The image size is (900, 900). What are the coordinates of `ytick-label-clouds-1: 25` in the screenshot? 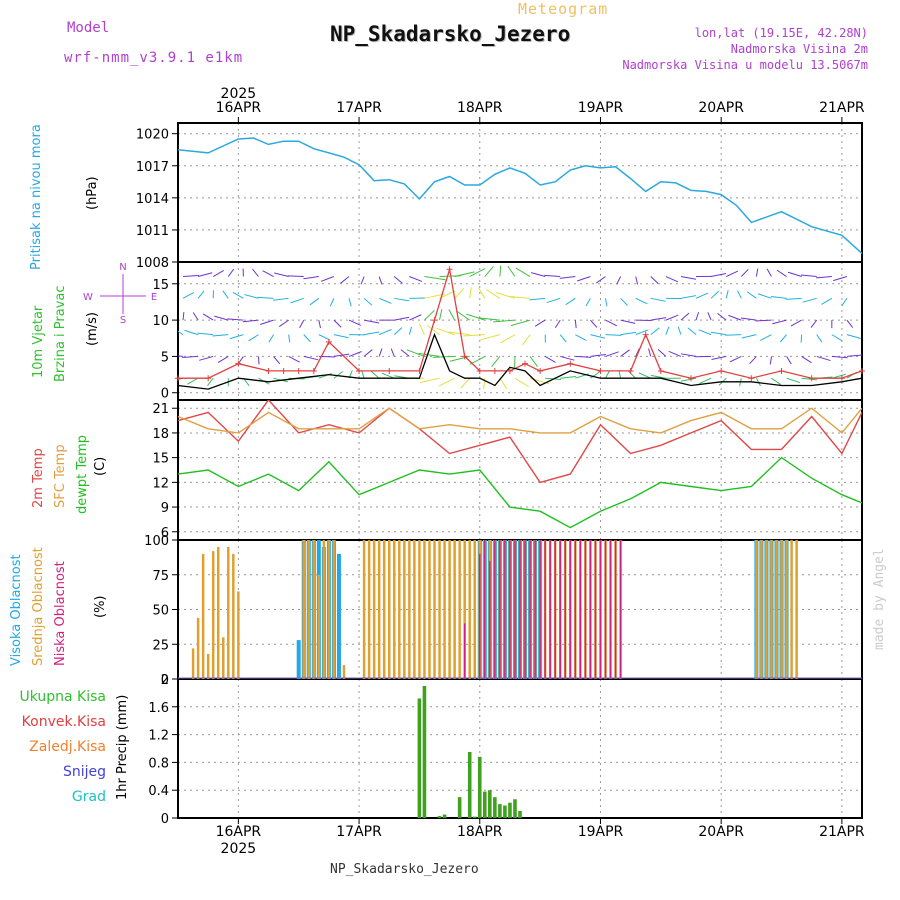 It's located at (160, 645).